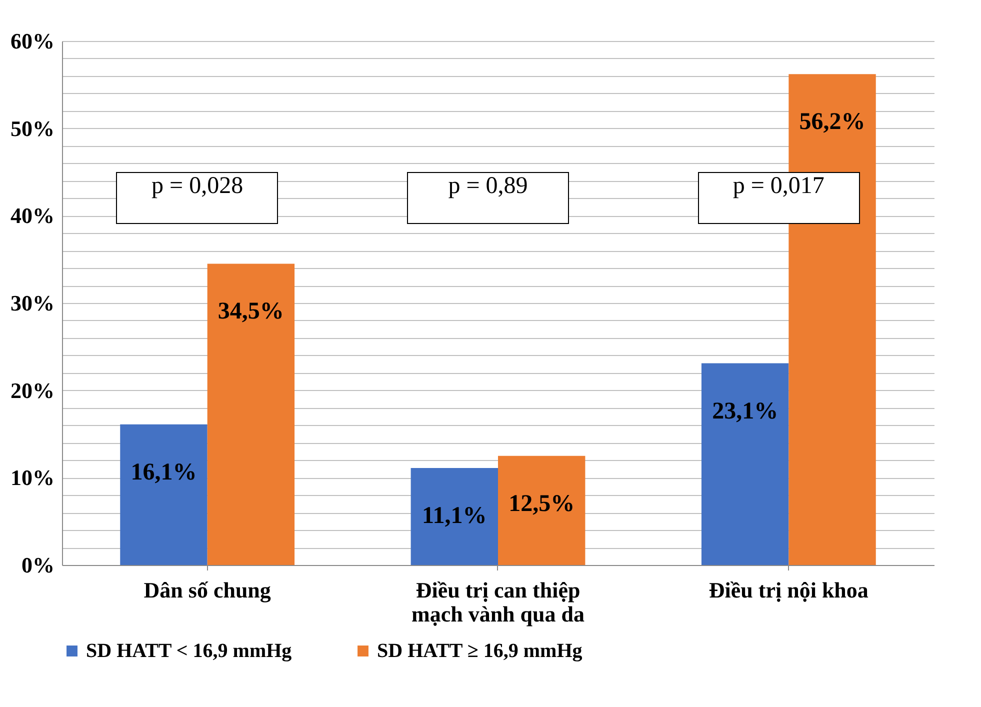 The width and height of the screenshot is (981, 707). I want to click on text-box: p = 0,017, so click(779, 198).